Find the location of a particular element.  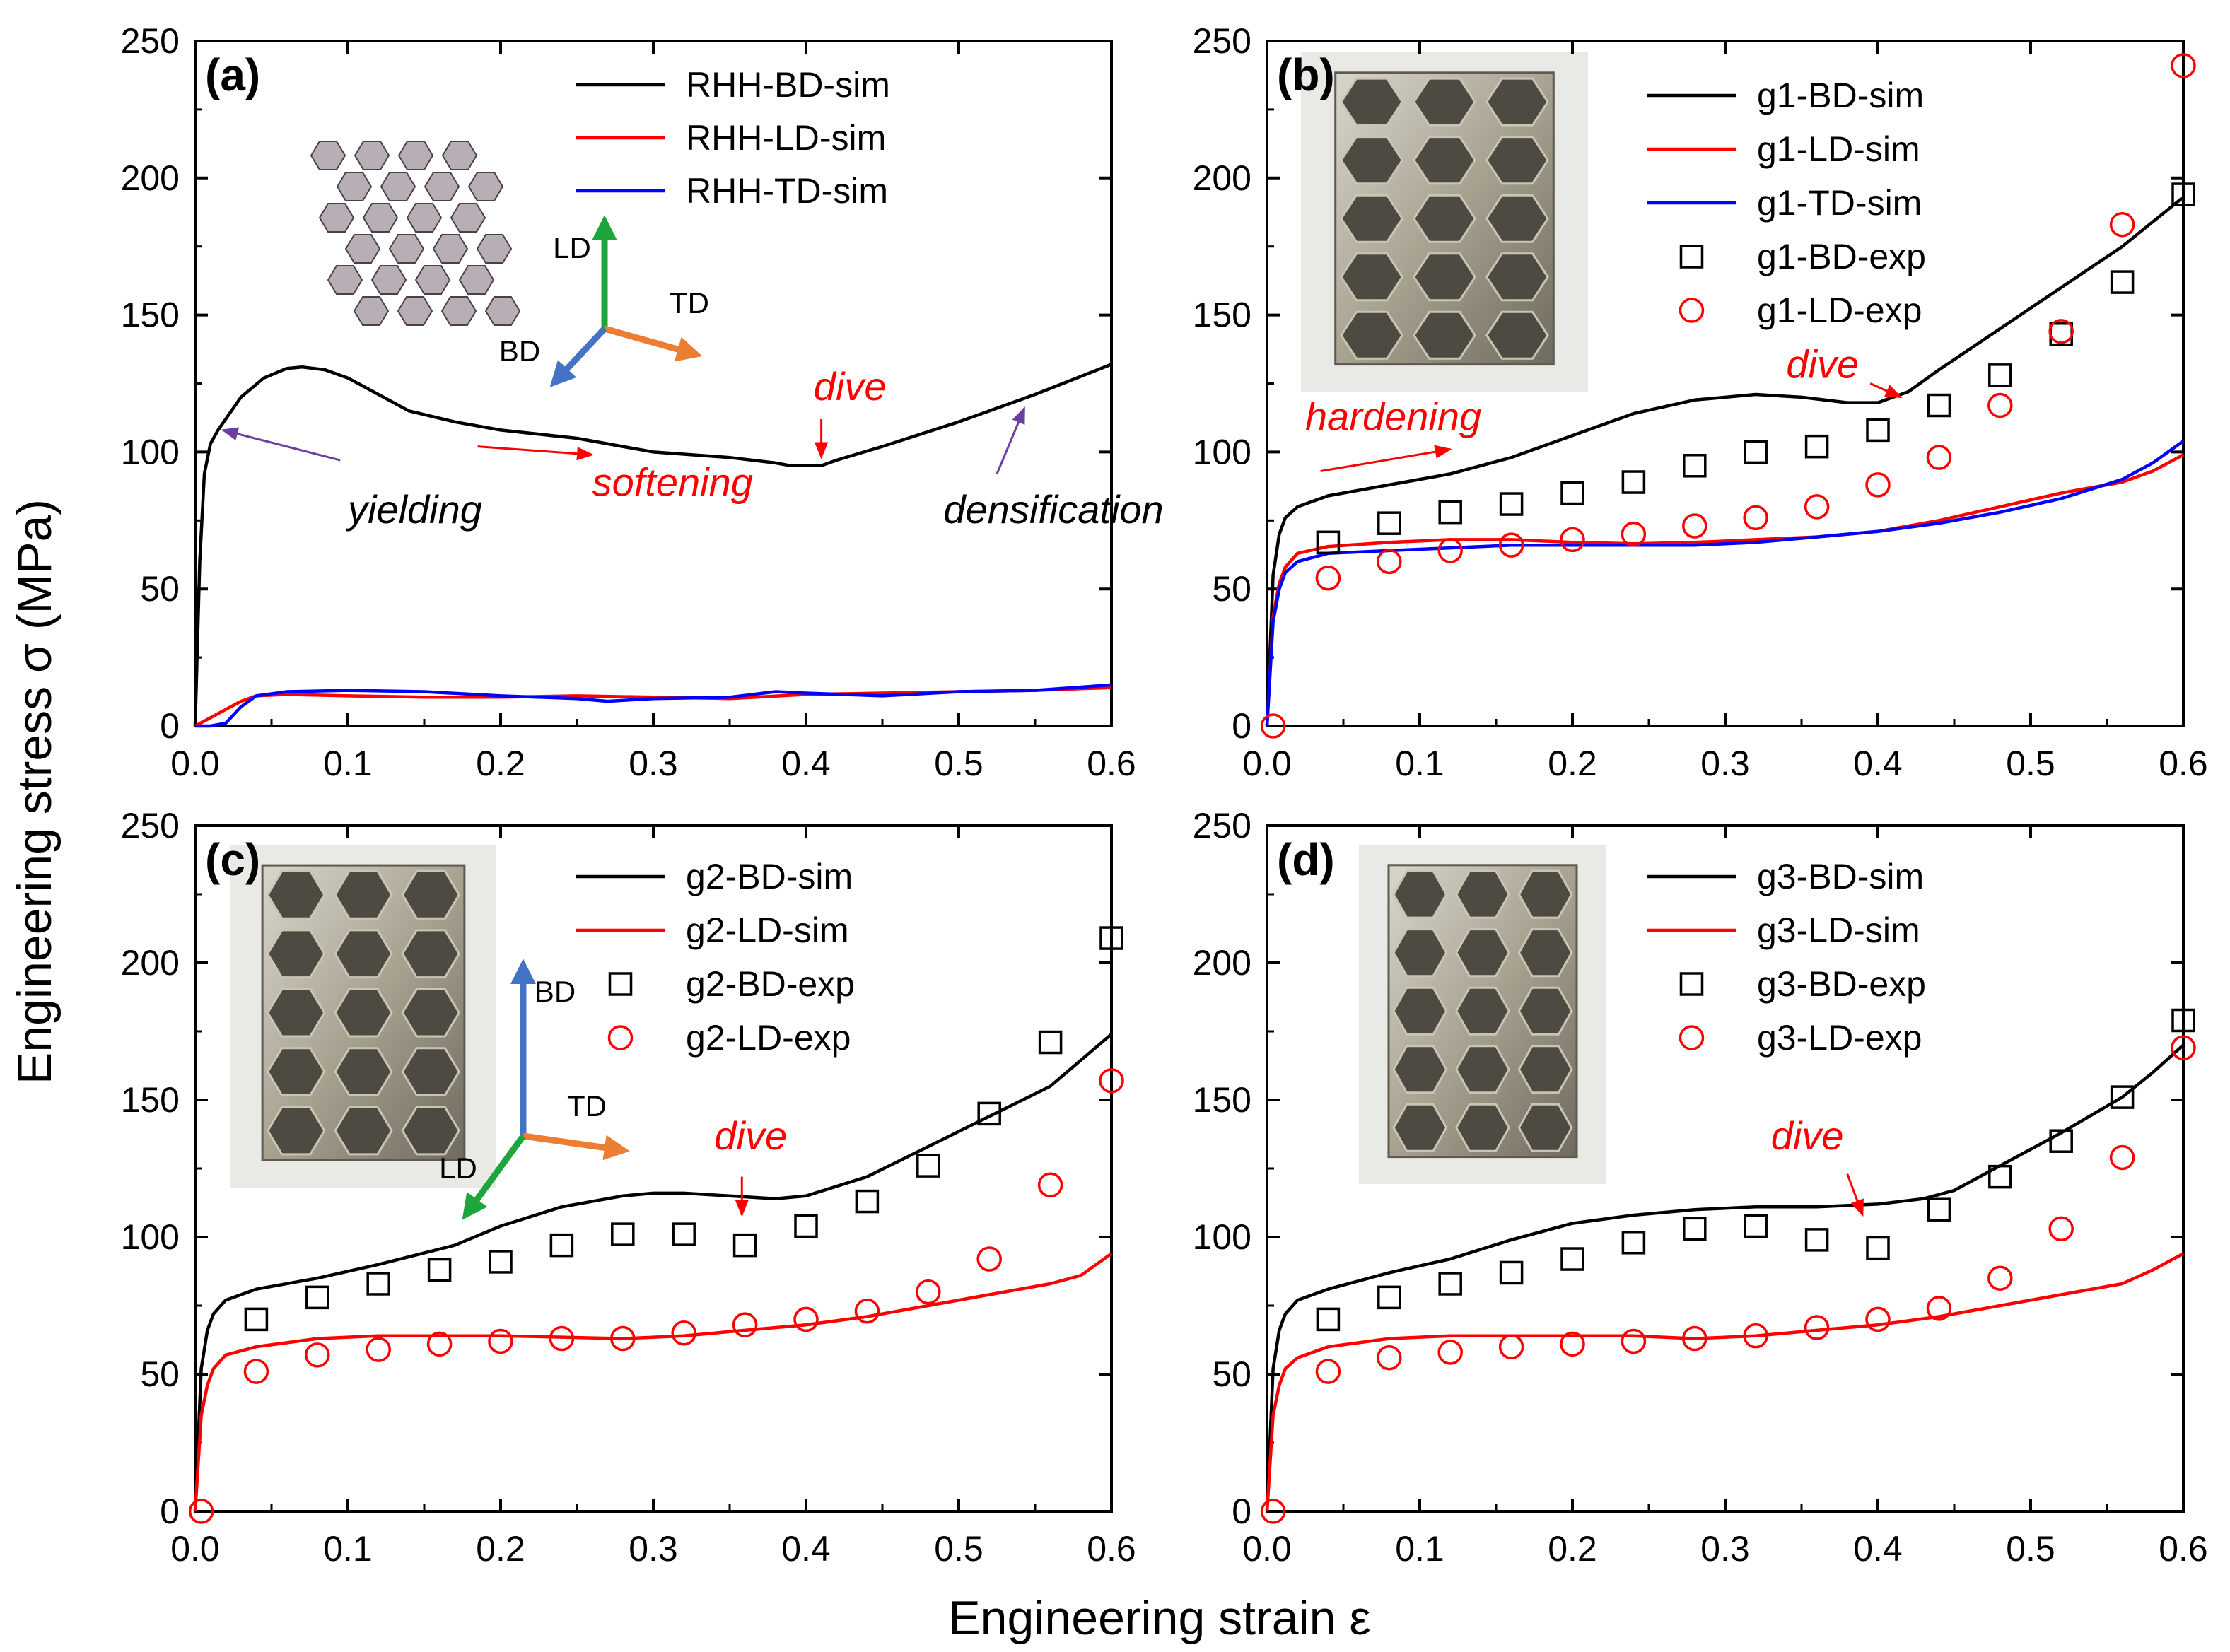

annotation-text: yielding is located at coordinates (414, 509).